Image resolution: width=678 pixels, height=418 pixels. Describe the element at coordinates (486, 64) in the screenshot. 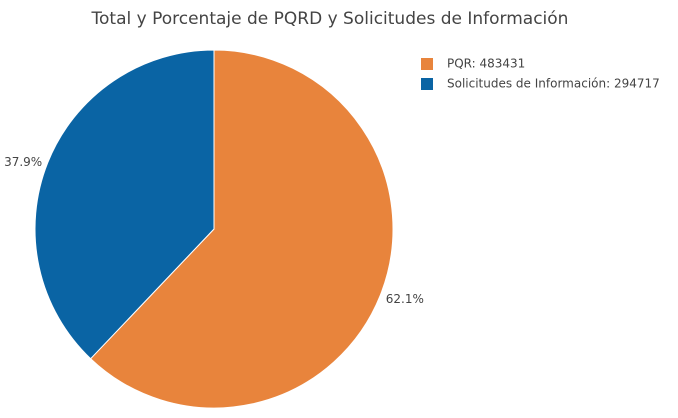

I see `legend-label: PQR: 483431` at that location.